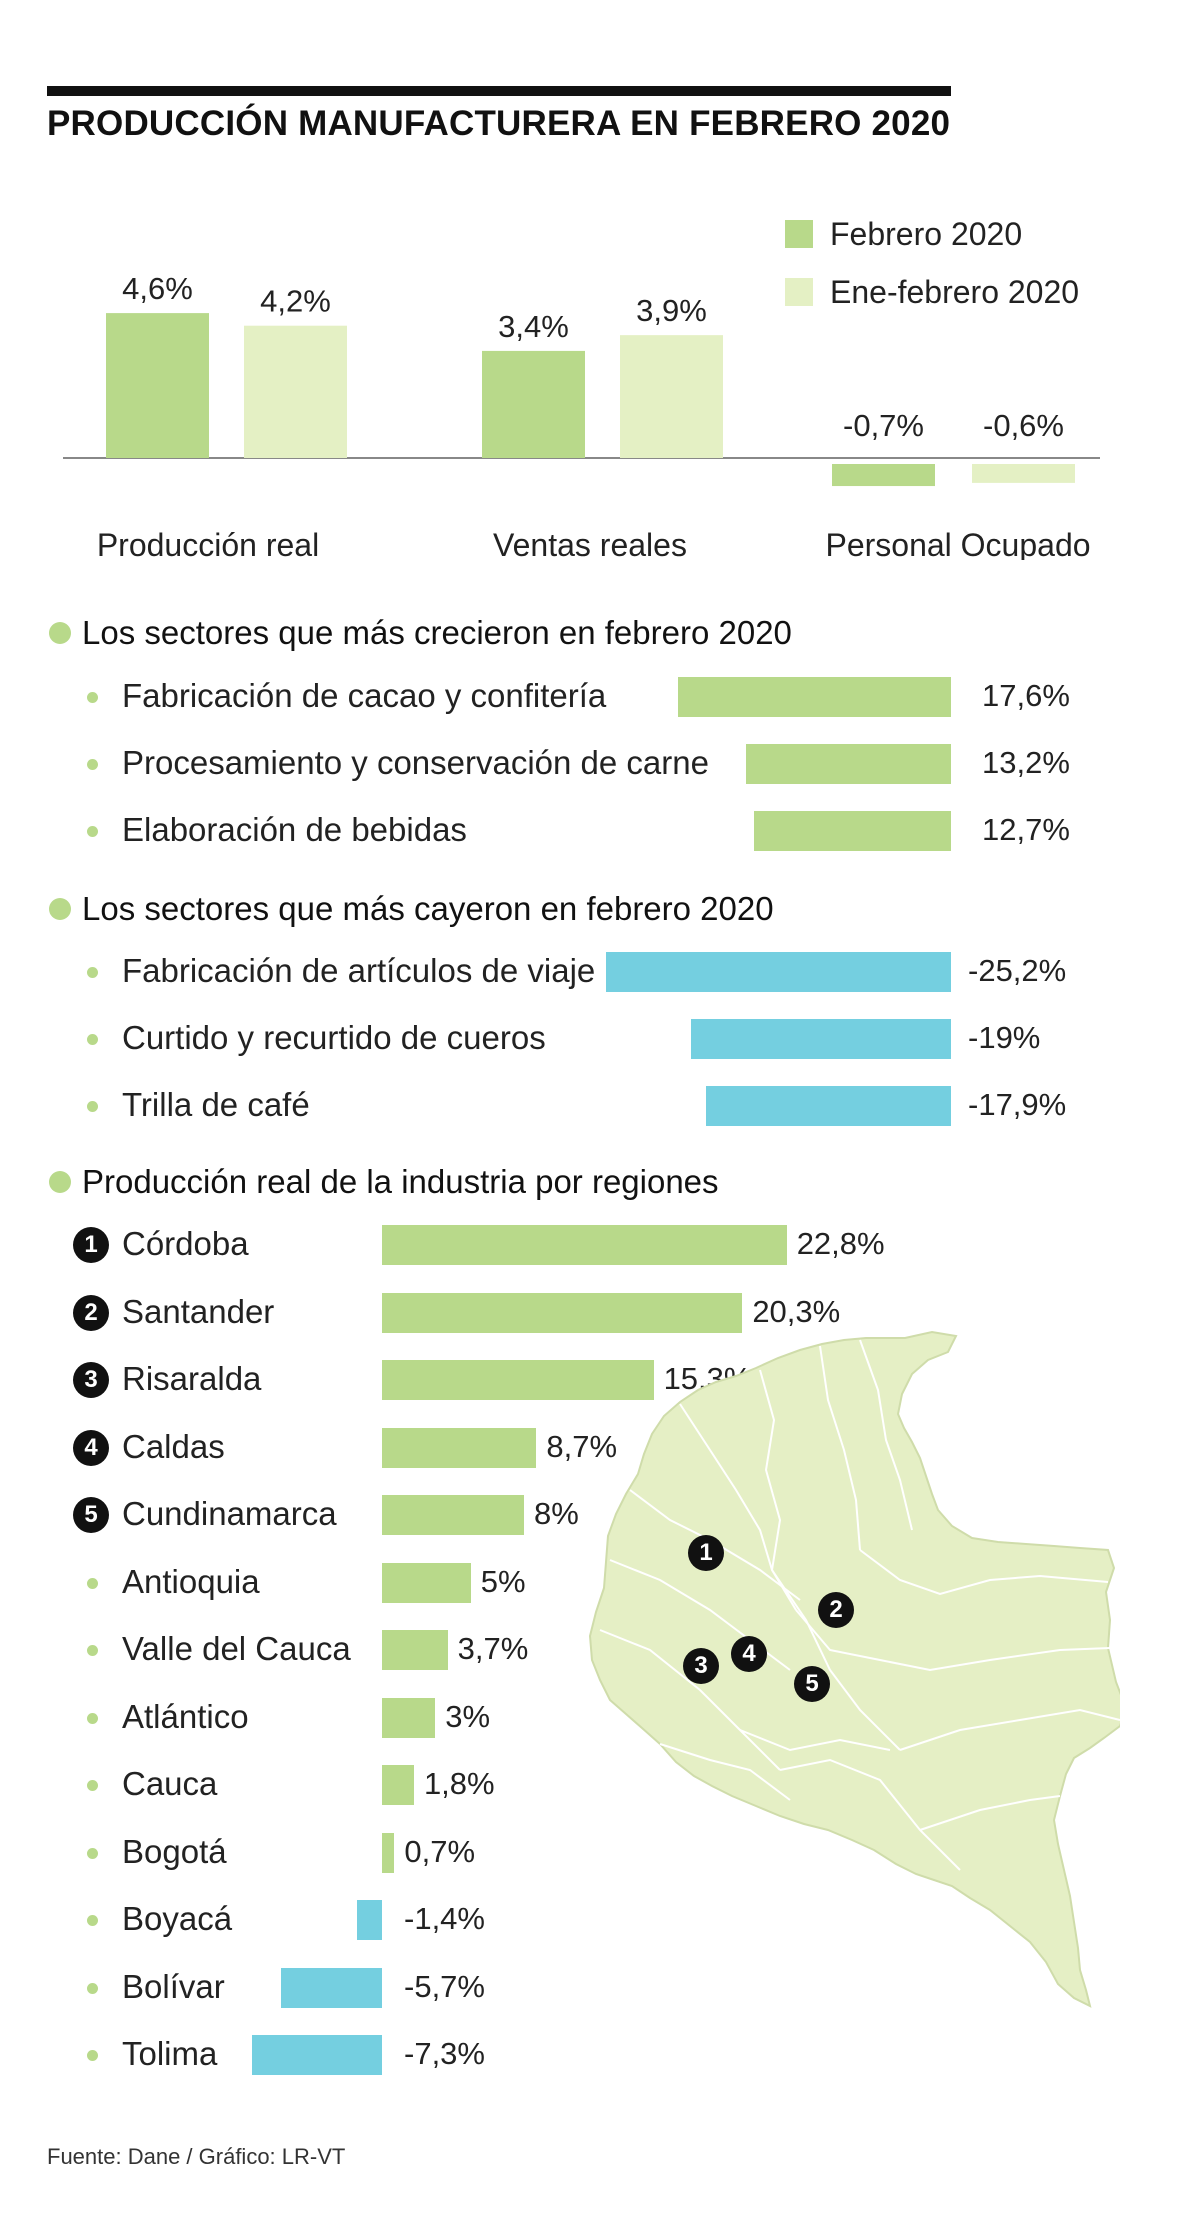 The image size is (1200, 2233). What do you see at coordinates (198, 1311) in the screenshot?
I see `row-label: Santander` at bounding box center [198, 1311].